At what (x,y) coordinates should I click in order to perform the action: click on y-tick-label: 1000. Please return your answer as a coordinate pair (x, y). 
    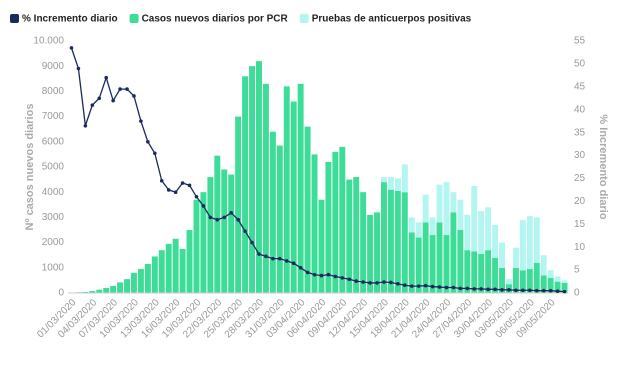
    Looking at the image, I should click on (53, 267).